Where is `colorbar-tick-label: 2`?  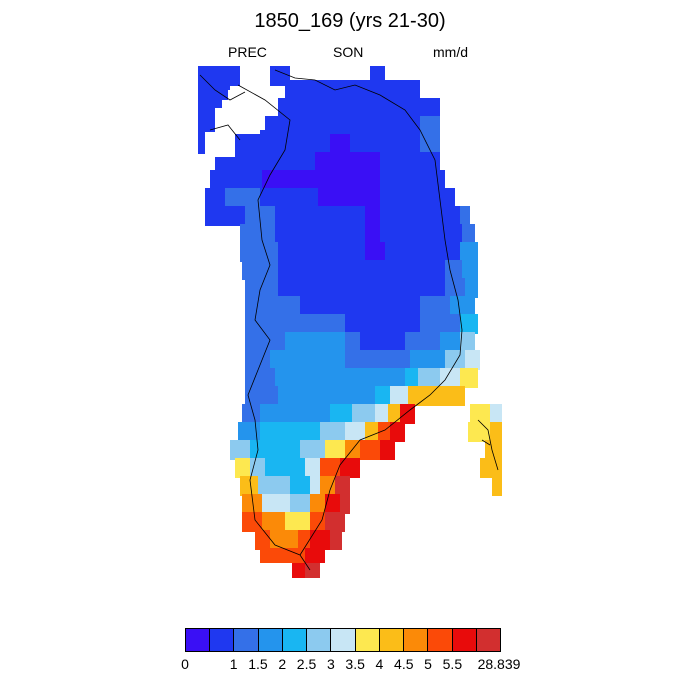
colorbar-tick-label: 2 is located at coordinates (282, 664).